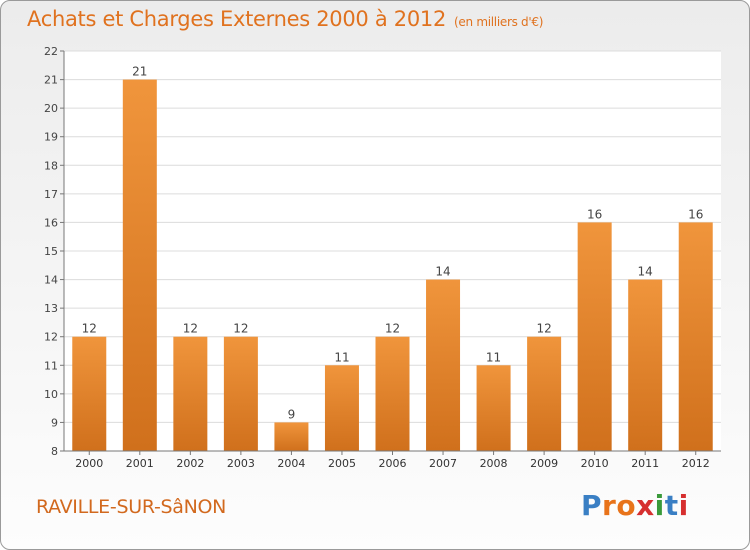  What do you see at coordinates (51, 251) in the screenshot?
I see `y-tick-label: 15` at bounding box center [51, 251].